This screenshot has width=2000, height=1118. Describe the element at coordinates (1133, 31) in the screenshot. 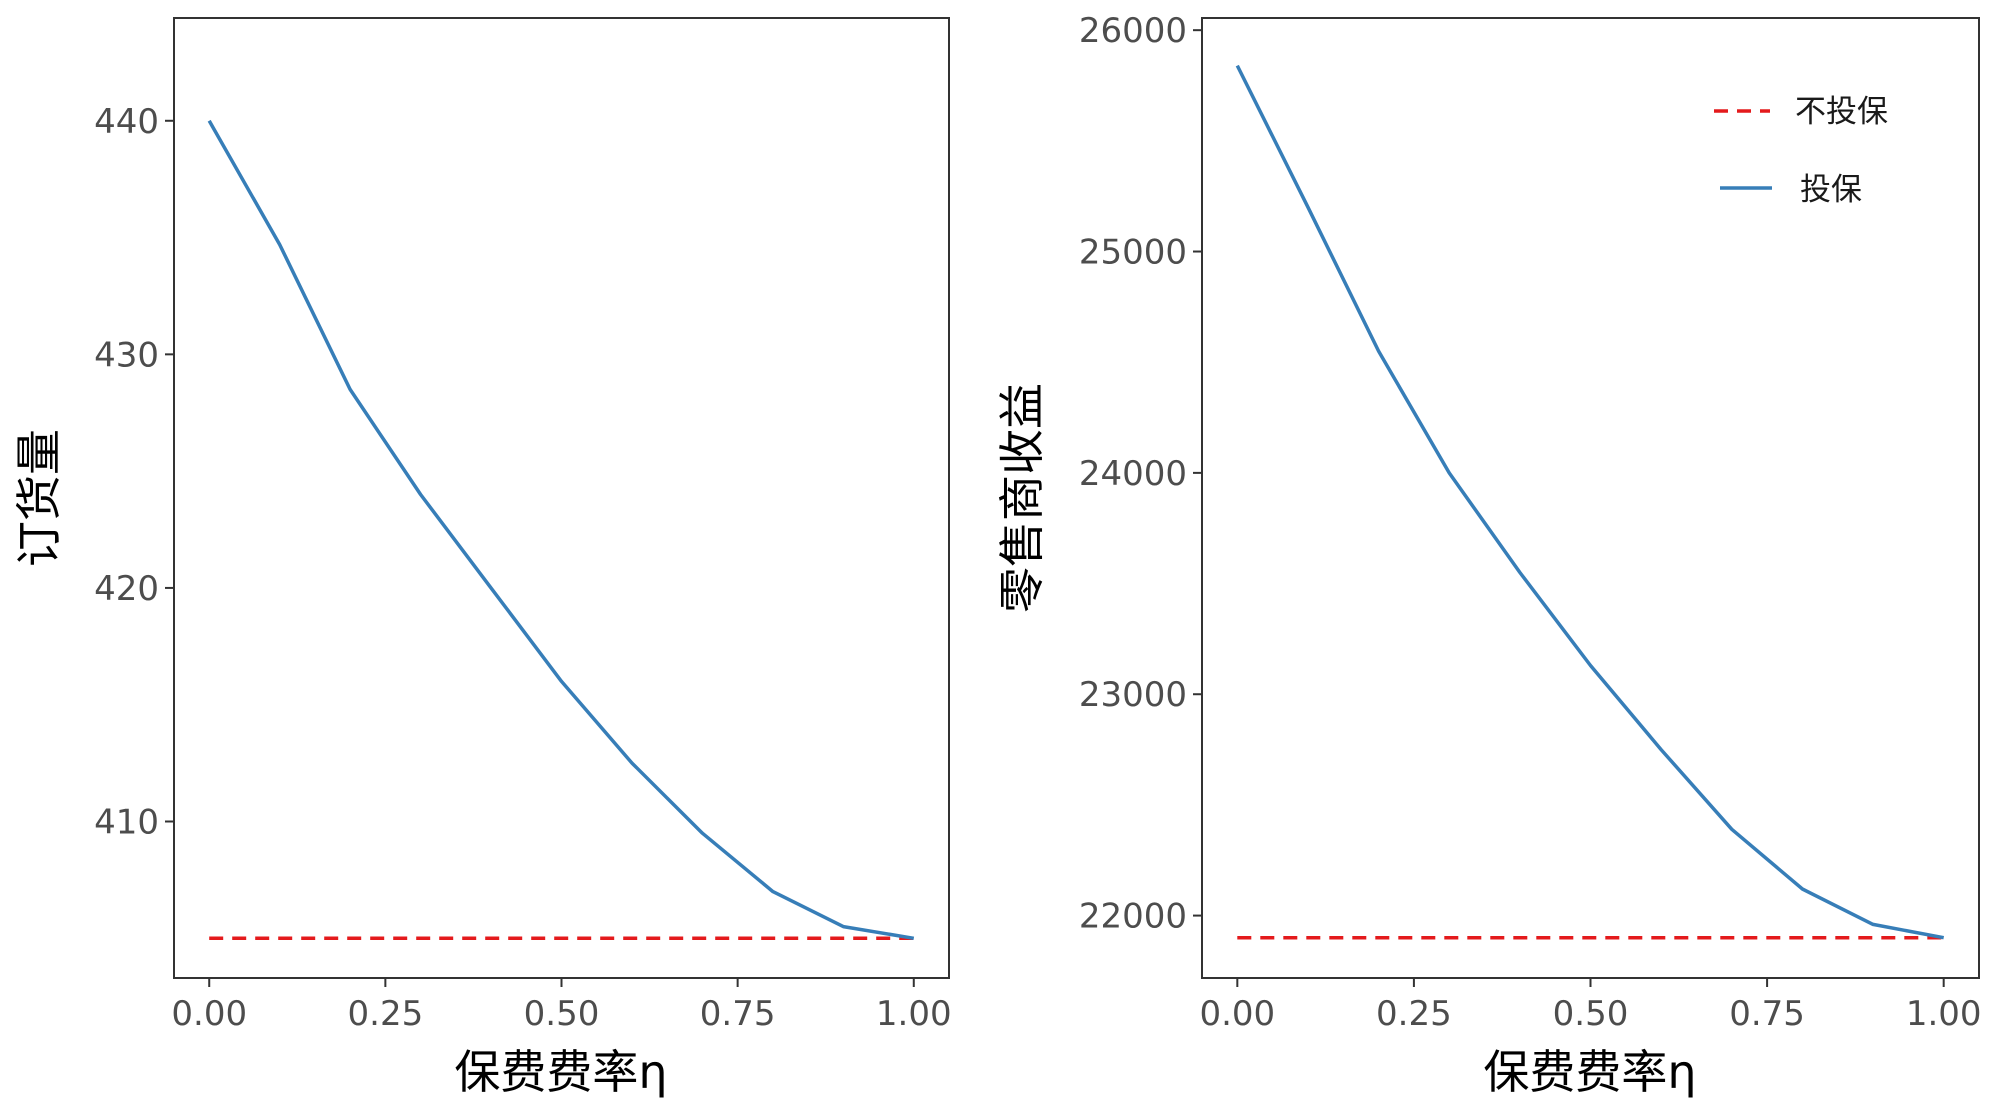

I see `y-tick-label: 26000` at that location.